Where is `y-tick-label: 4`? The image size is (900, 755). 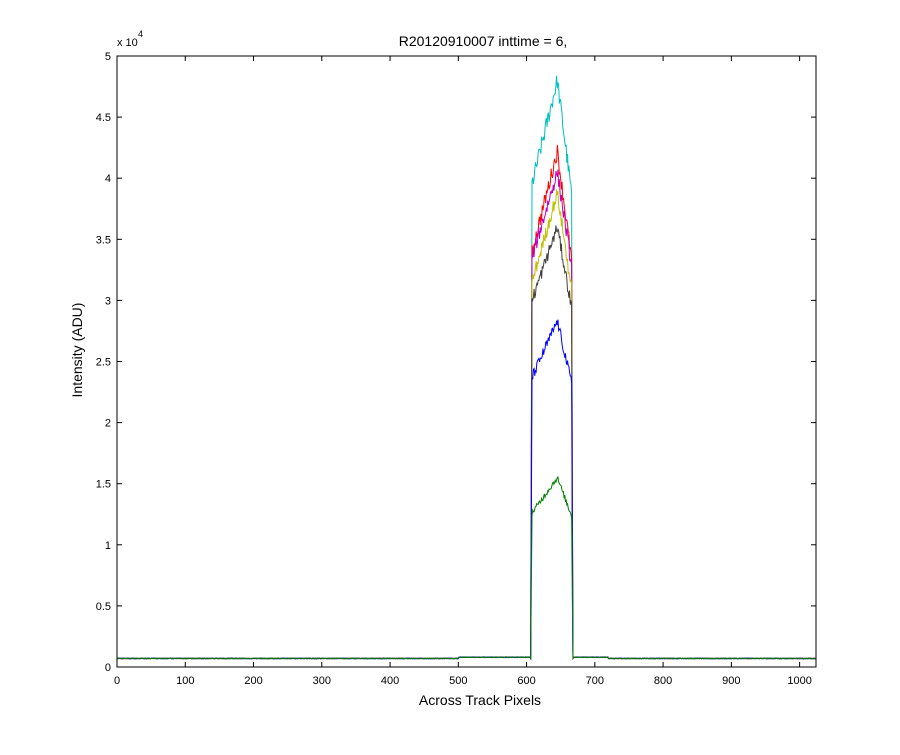
y-tick-label: 4 is located at coordinates (108, 179).